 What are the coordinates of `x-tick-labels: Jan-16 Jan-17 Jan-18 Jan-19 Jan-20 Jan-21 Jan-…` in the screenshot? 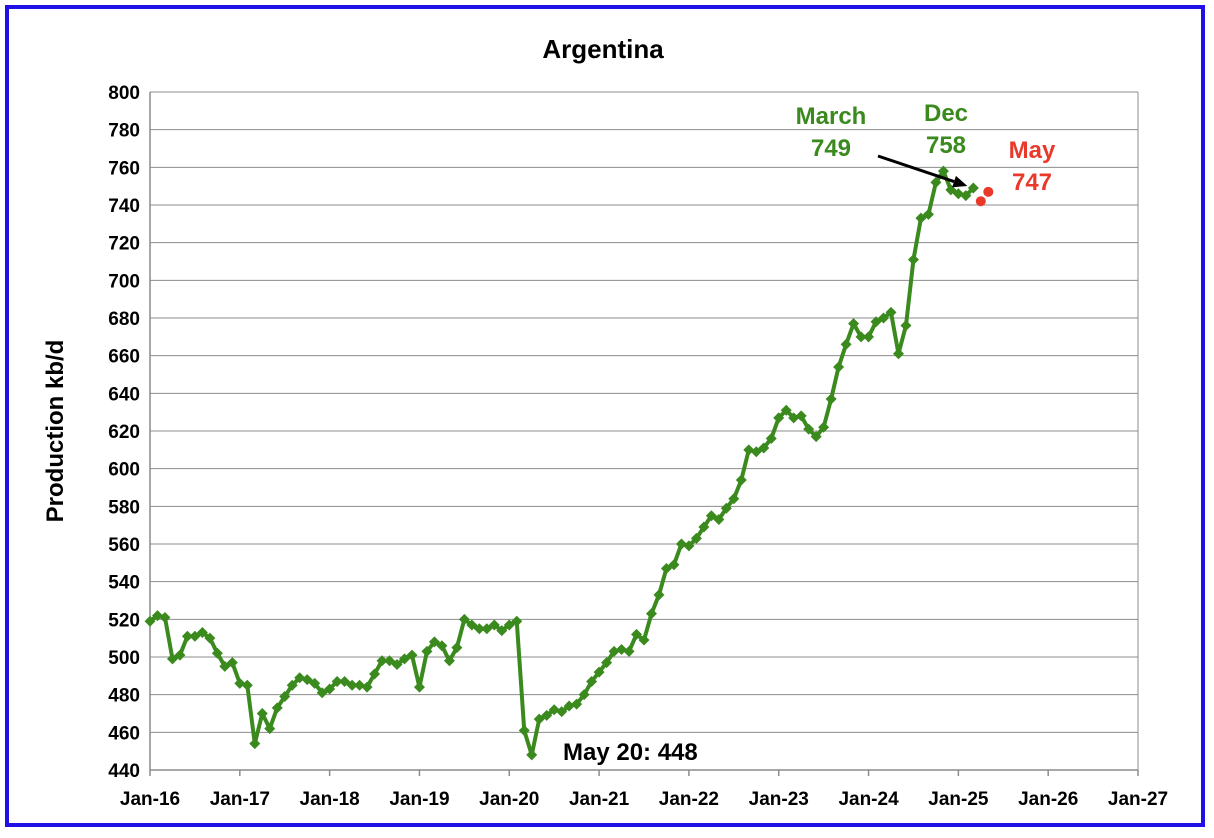 It's located at (644, 799).